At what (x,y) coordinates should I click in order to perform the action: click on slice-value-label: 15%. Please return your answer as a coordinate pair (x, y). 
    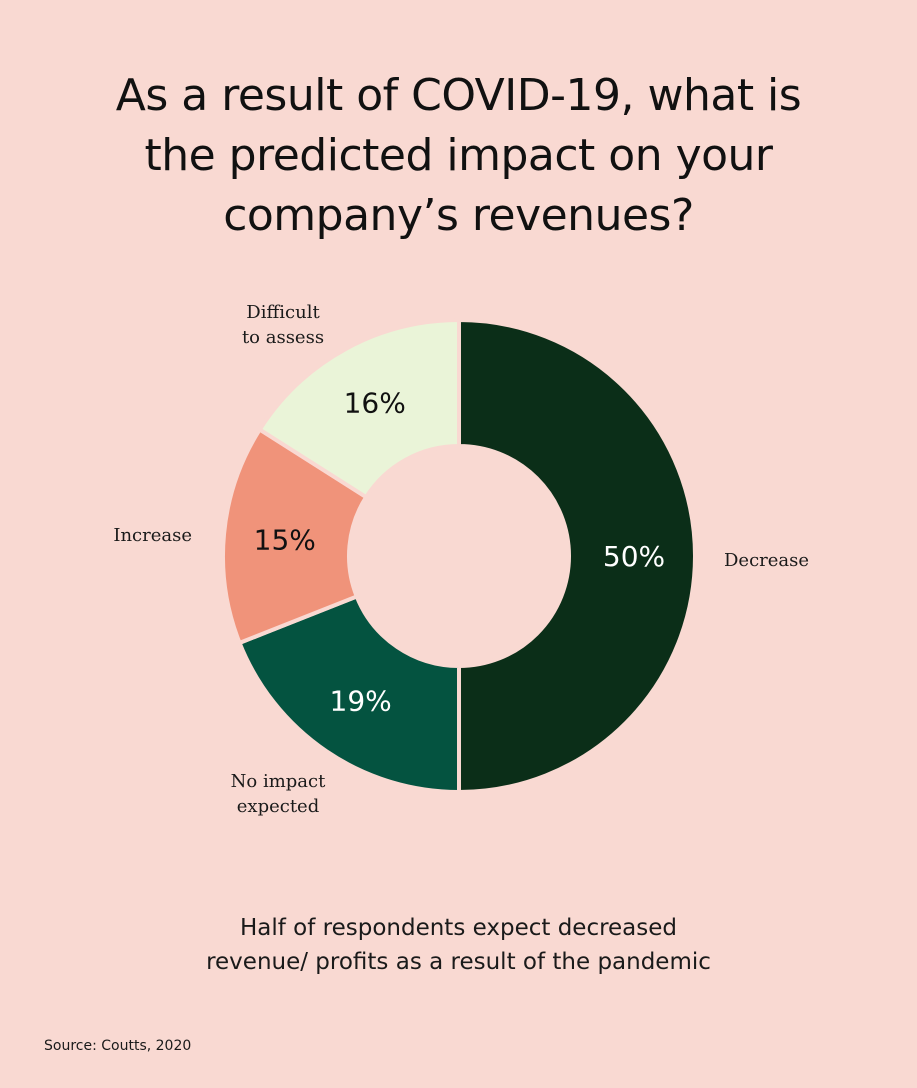
    Looking at the image, I should click on (285, 540).